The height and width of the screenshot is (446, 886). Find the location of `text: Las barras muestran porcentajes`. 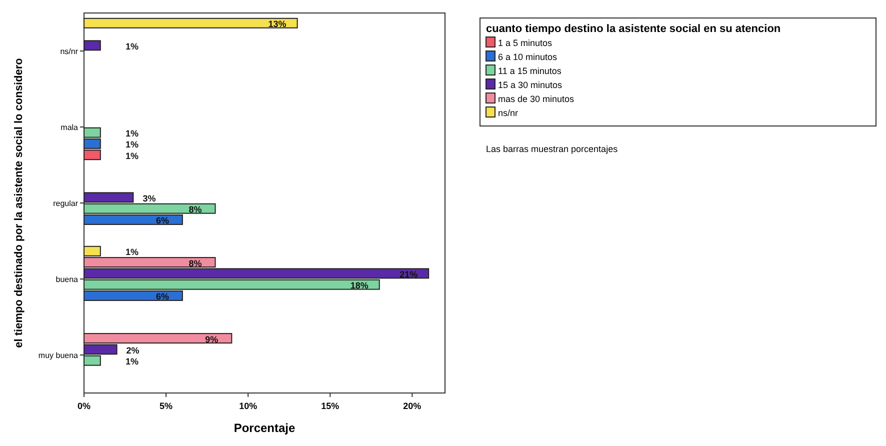

text: Las barras muestran porcentajes is located at coordinates (552, 149).